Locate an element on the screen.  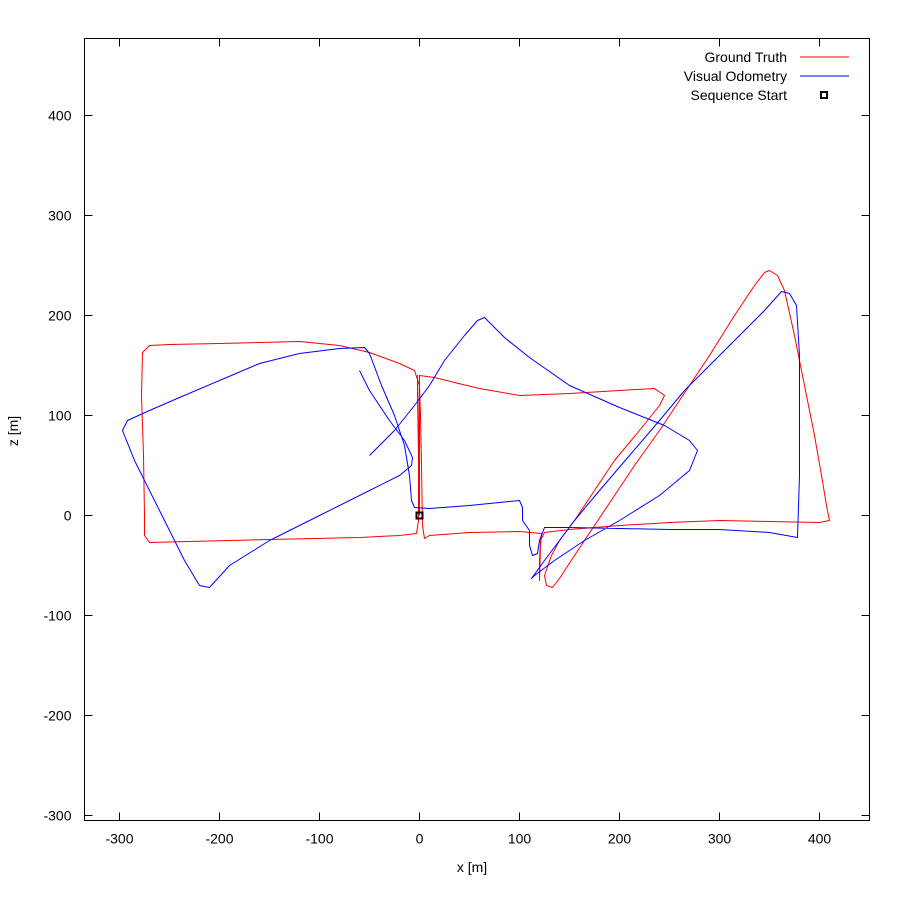
x-tick-label: 100 is located at coordinates (520, 839).